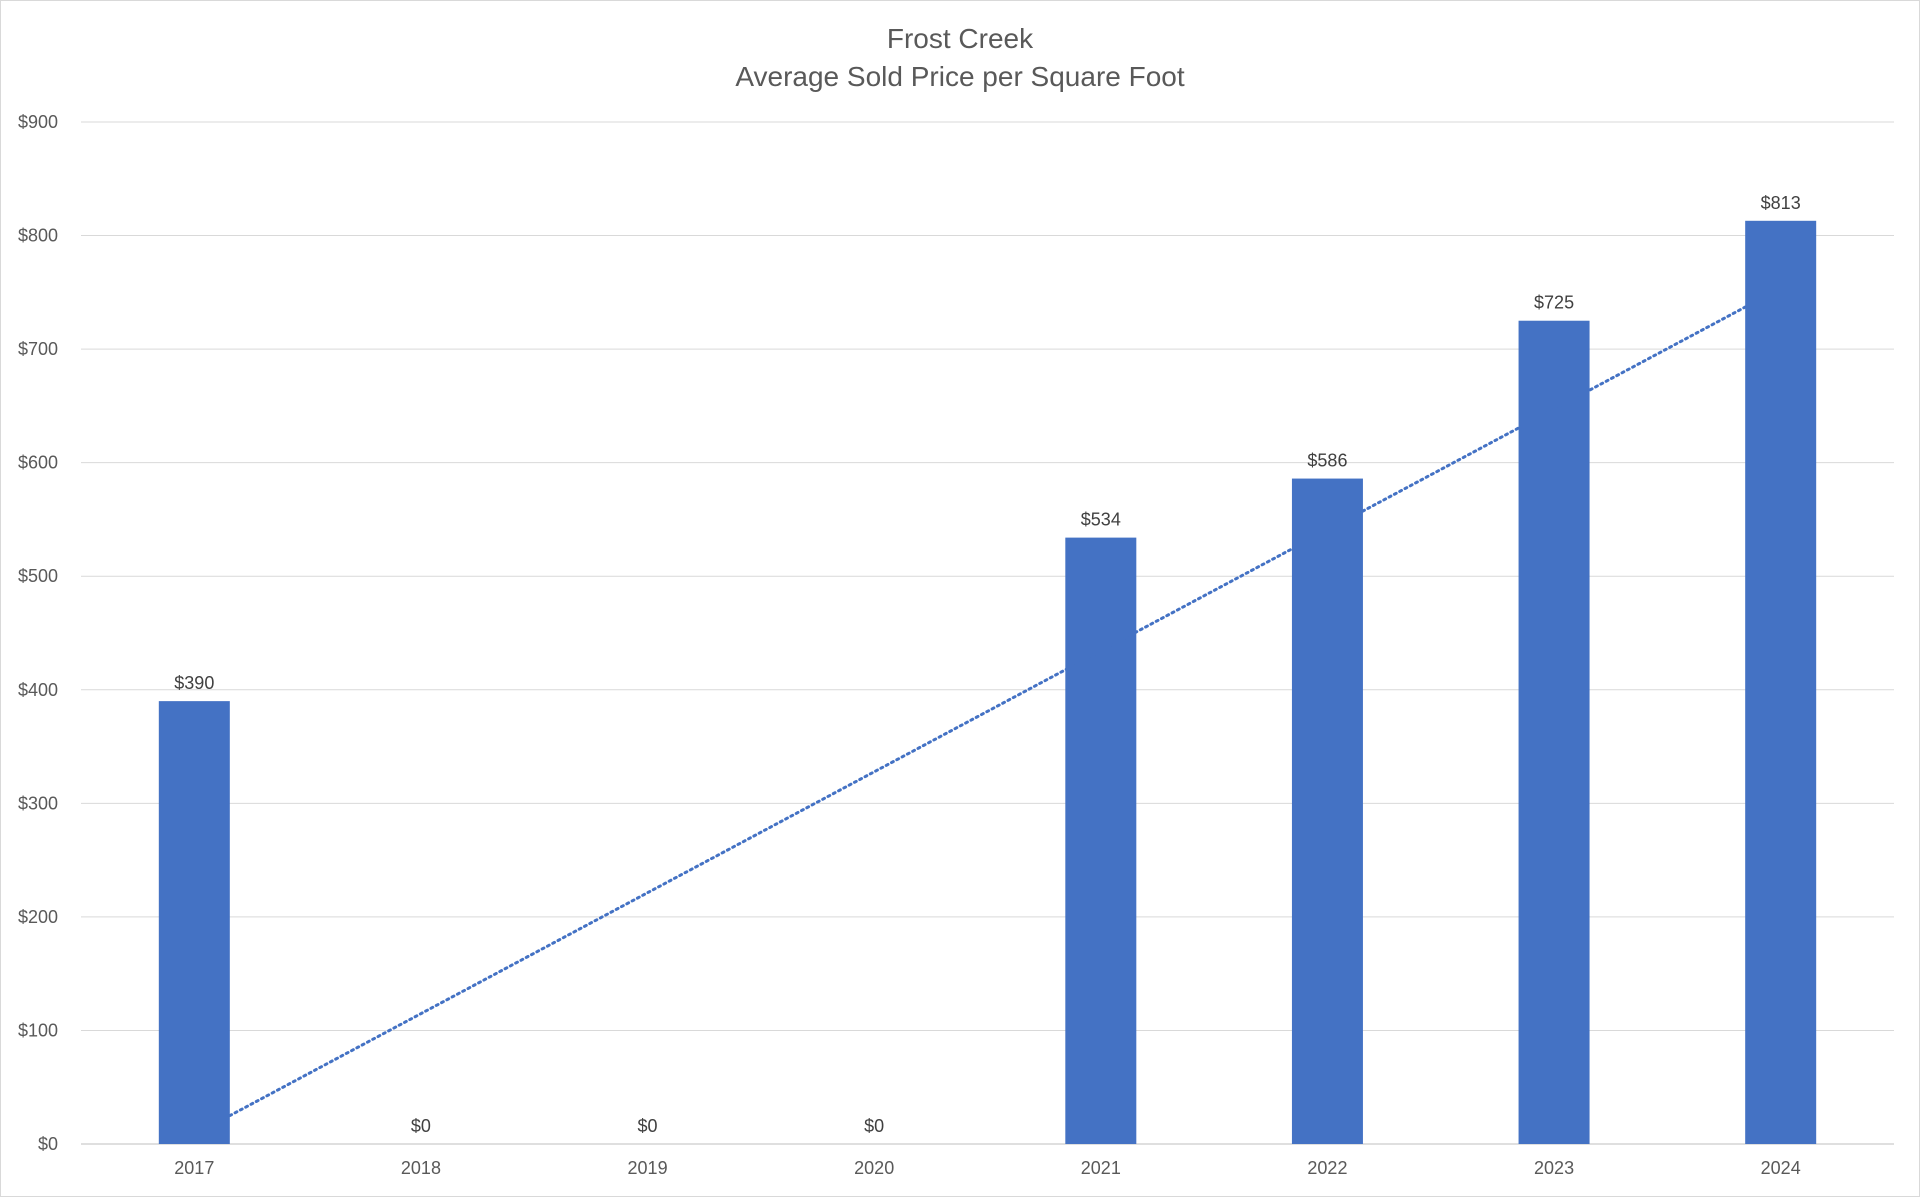 The height and width of the screenshot is (1197, 1920). What do you see at coordinates (1554, 732) in the screenshot?
I see `bar-2023` at bounding box center [1554, 732].